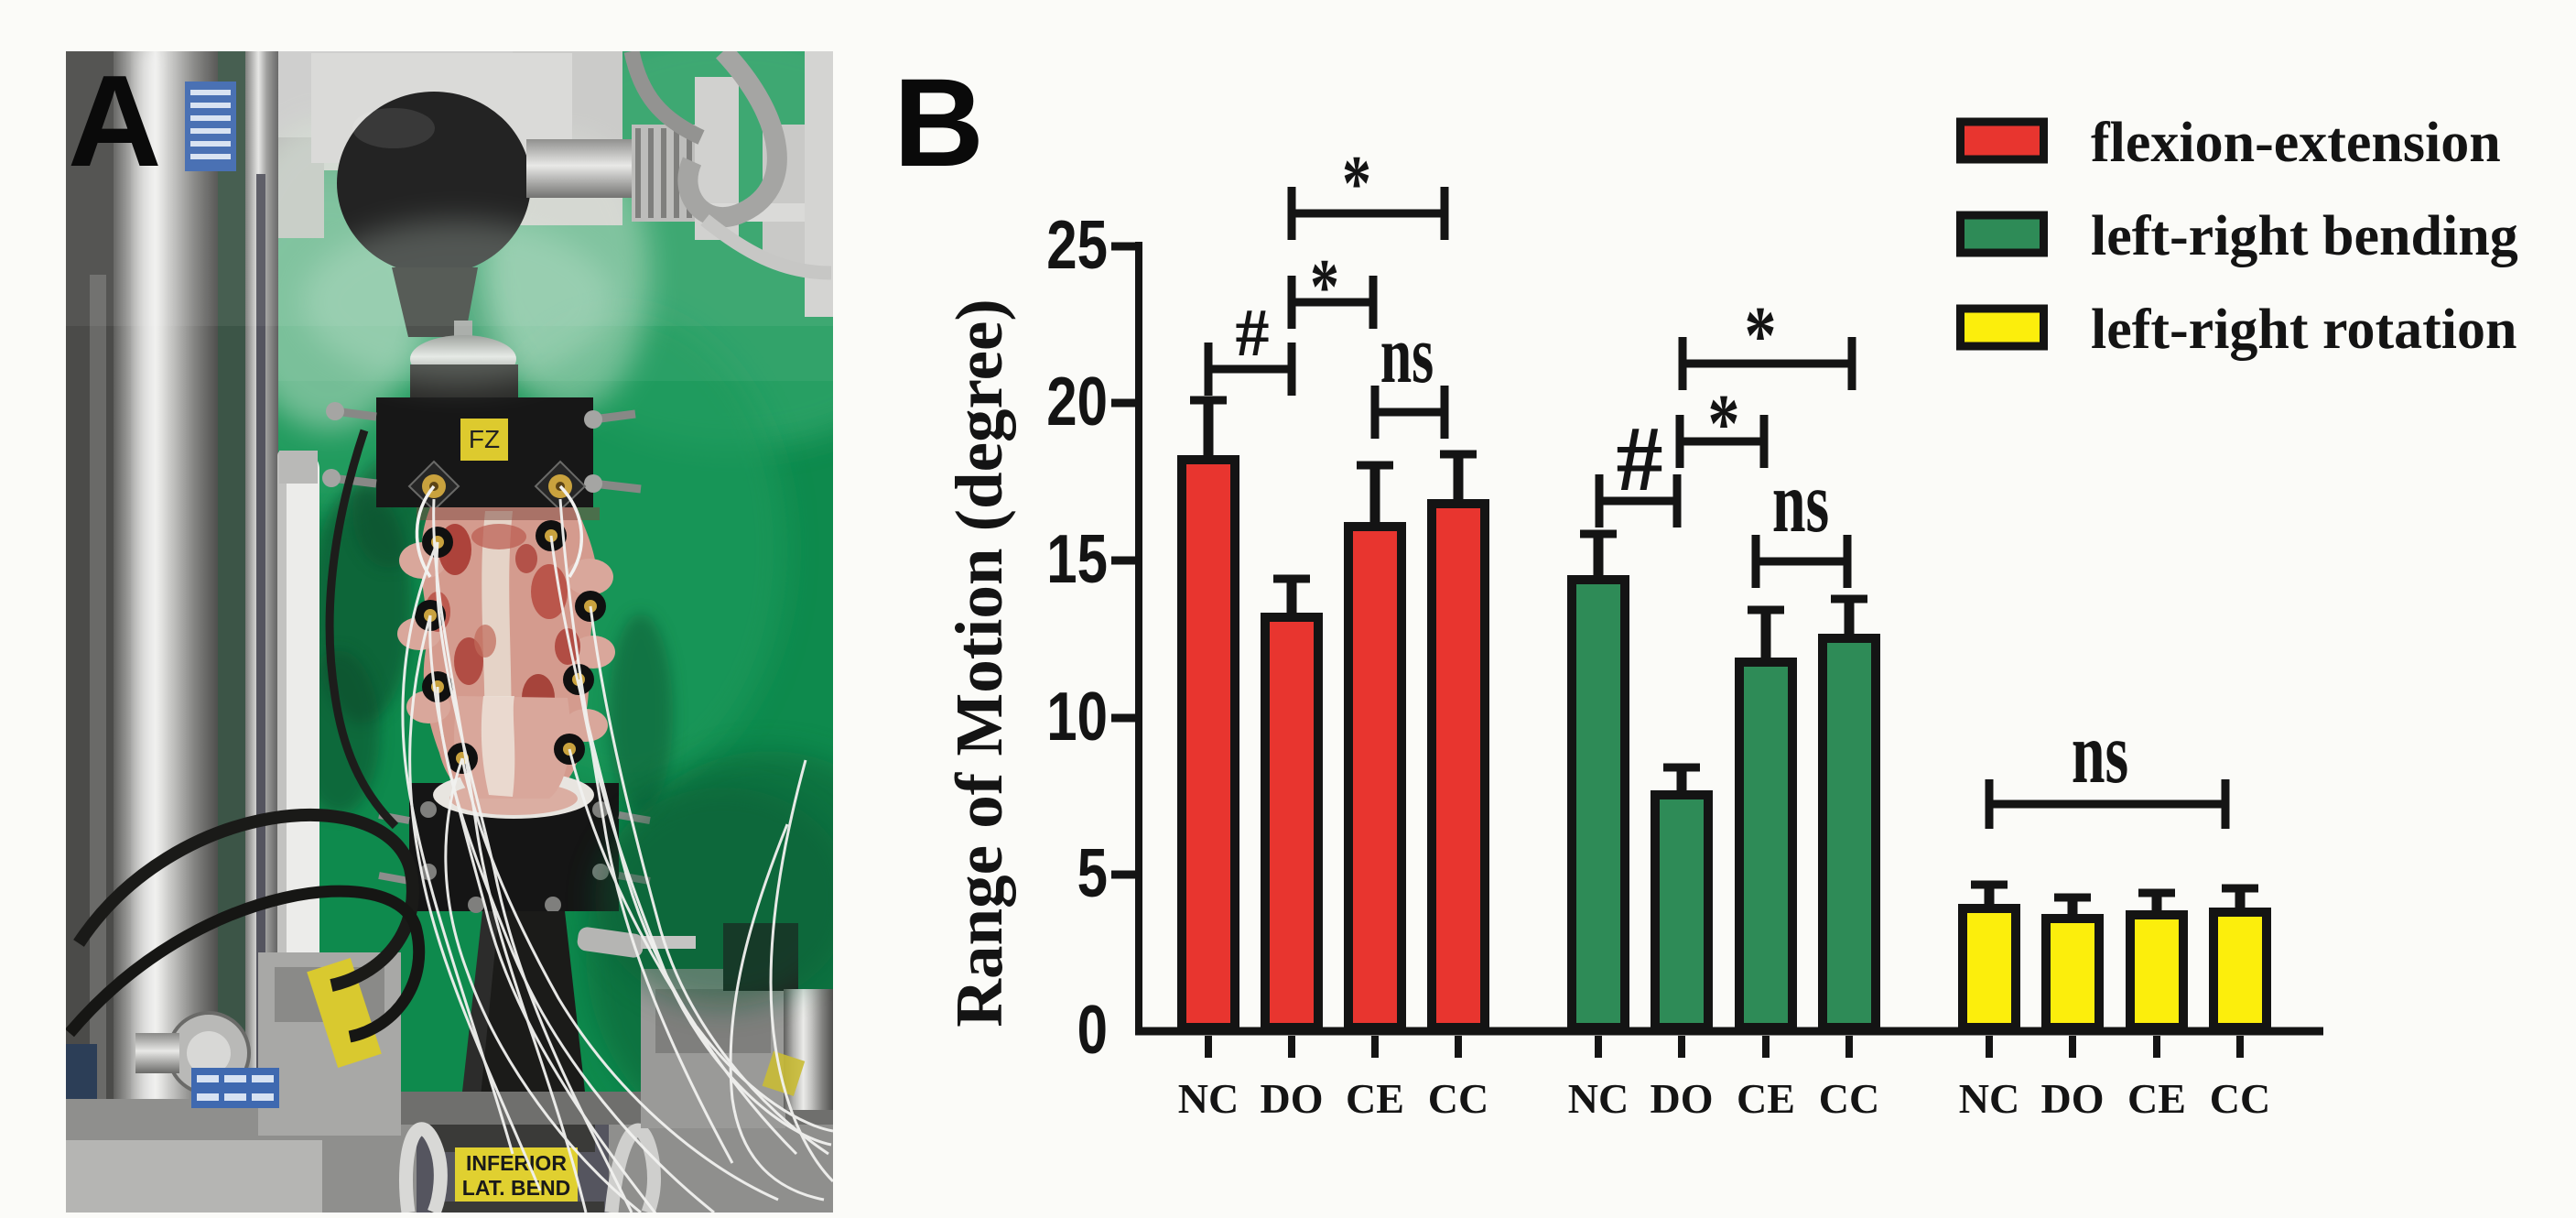  I want to click on svg-text: flexion-extension, so click(2296, 143).